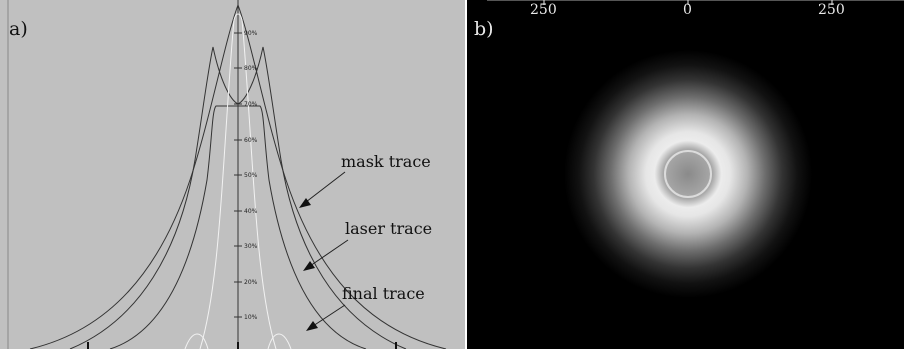 The image size is (904, 349). What do you see at coordinates (251, 317) in the screenshot?
I see `pct-label-10: 10%` at bounding box center [251, 317].